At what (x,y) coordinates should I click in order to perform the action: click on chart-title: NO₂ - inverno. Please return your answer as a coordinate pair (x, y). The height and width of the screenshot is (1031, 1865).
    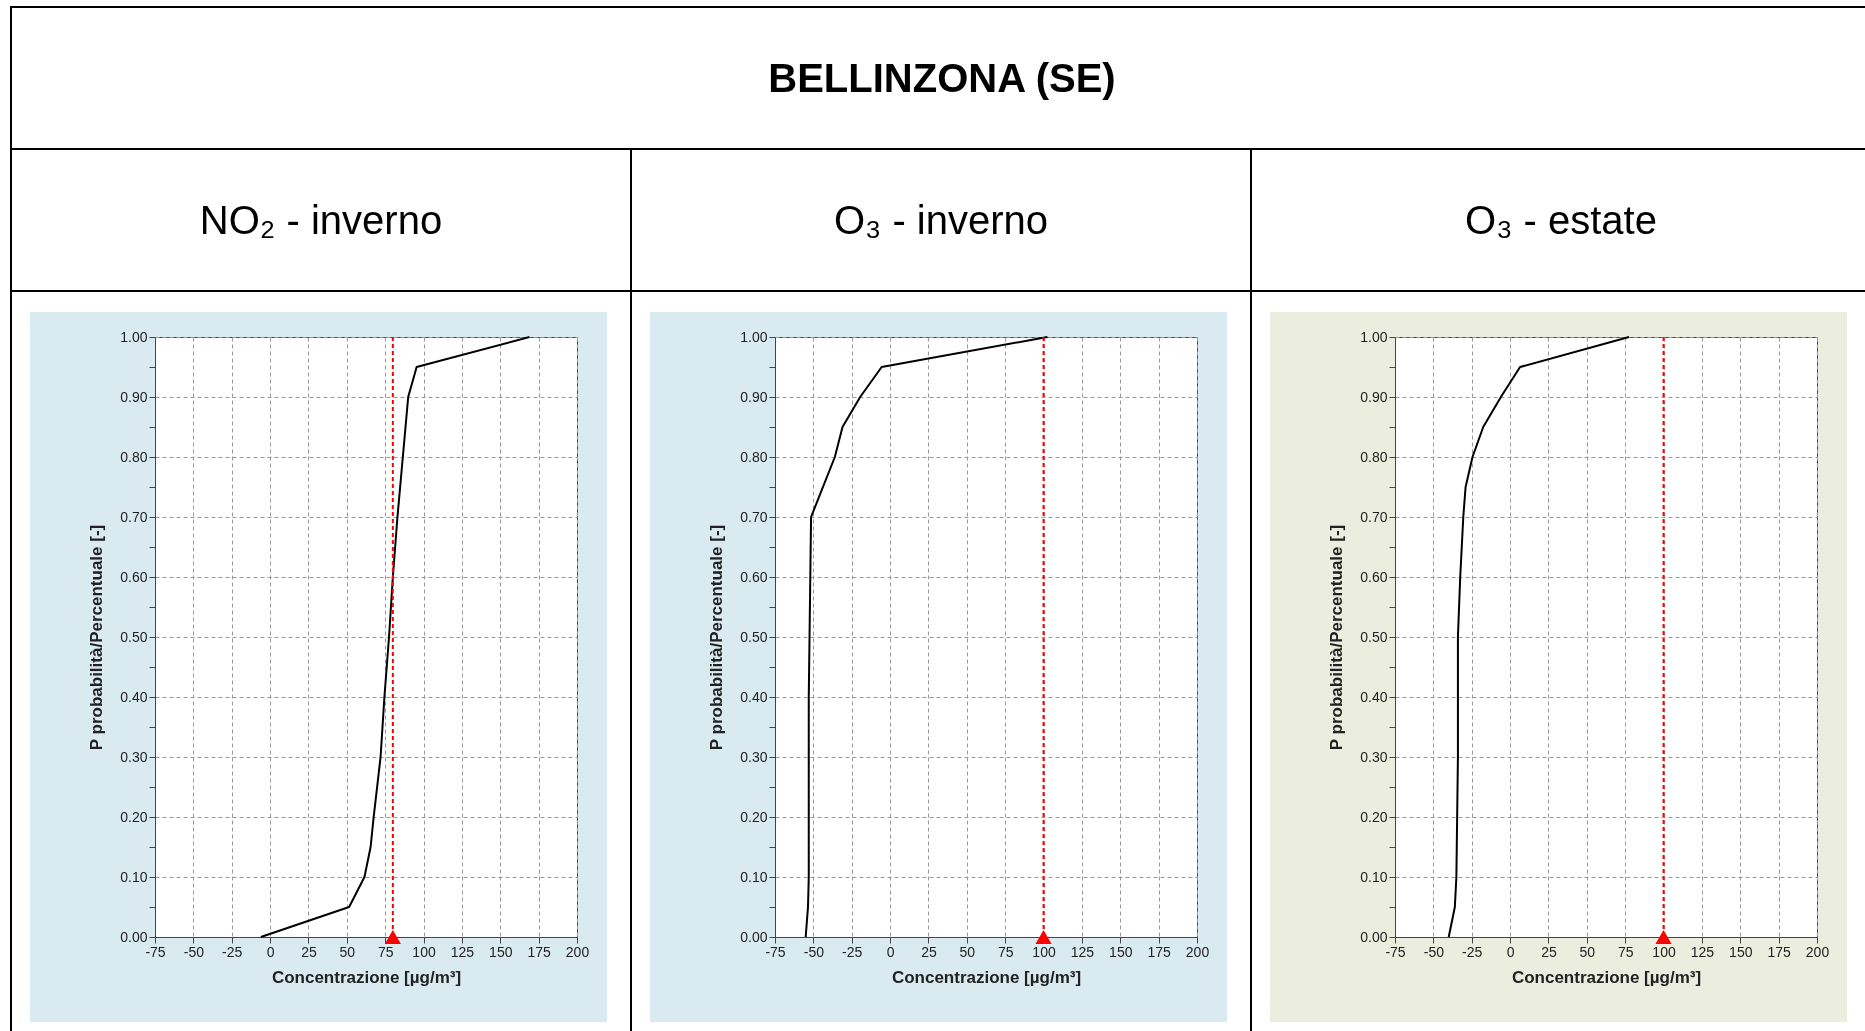
    Looking at the image, I should click on (321, 221).